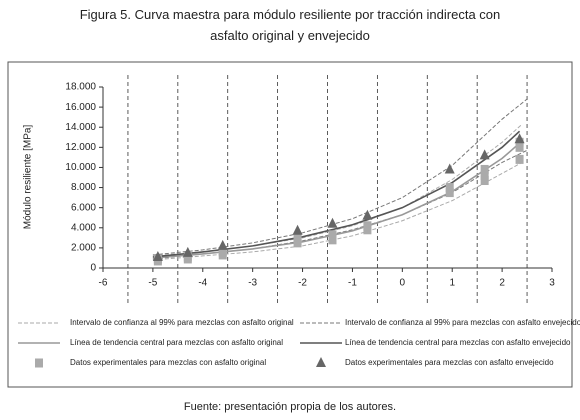  I want to click on y-tick-label: 18.000, so click(80, 87).